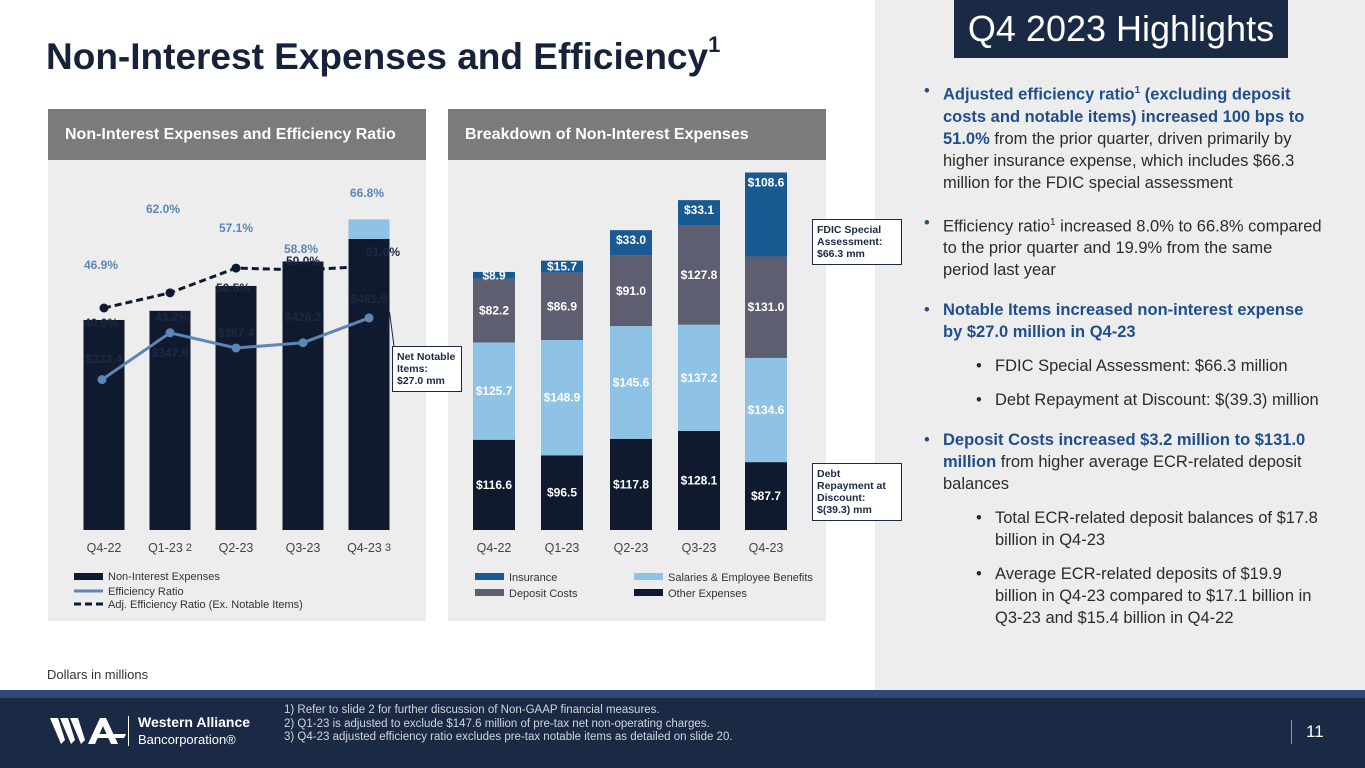  Describe the element at coordinates (236, 333) in the screenshot. I see `expense-bar-label: $387.4` at that location.